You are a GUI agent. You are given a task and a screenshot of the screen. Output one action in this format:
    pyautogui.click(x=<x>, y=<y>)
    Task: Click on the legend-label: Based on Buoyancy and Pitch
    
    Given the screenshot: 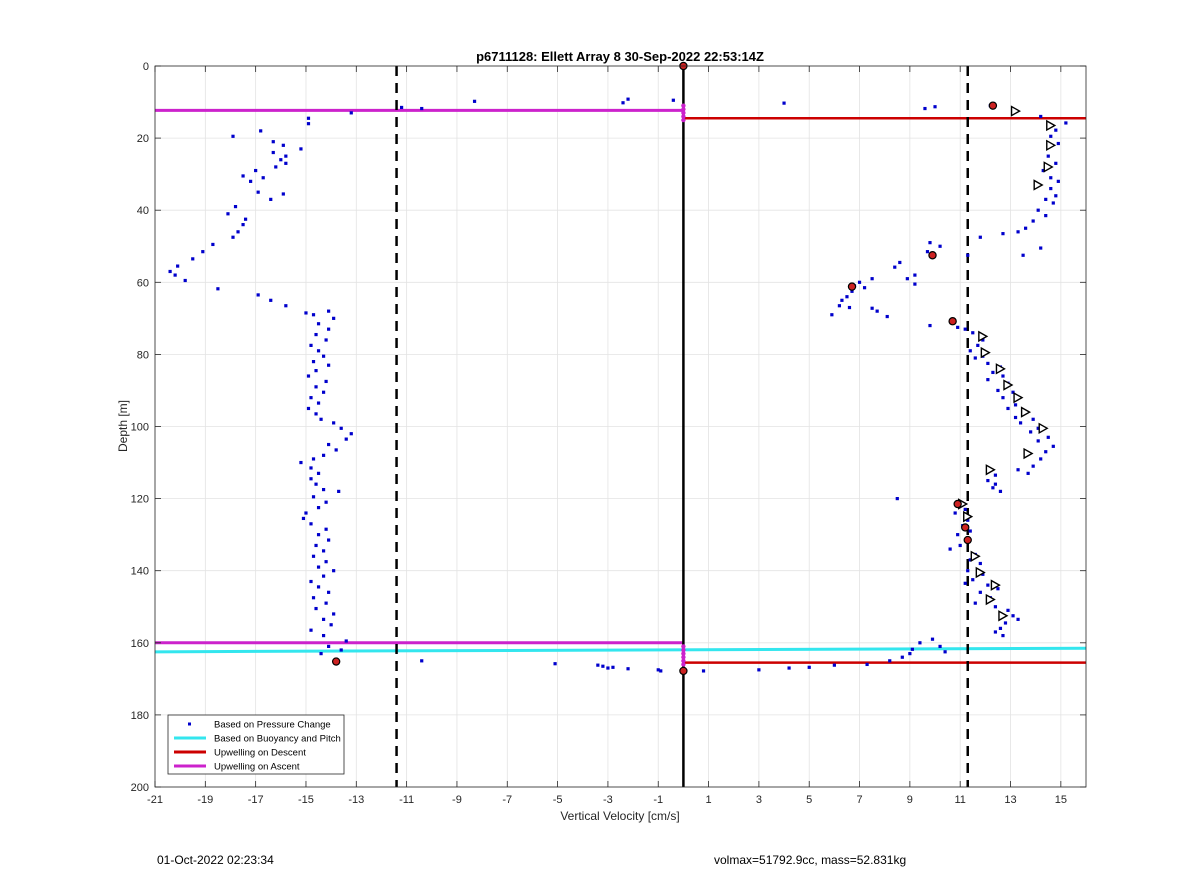 What is the action you would take?
    pyautogui.click(x=277, y=739)
    